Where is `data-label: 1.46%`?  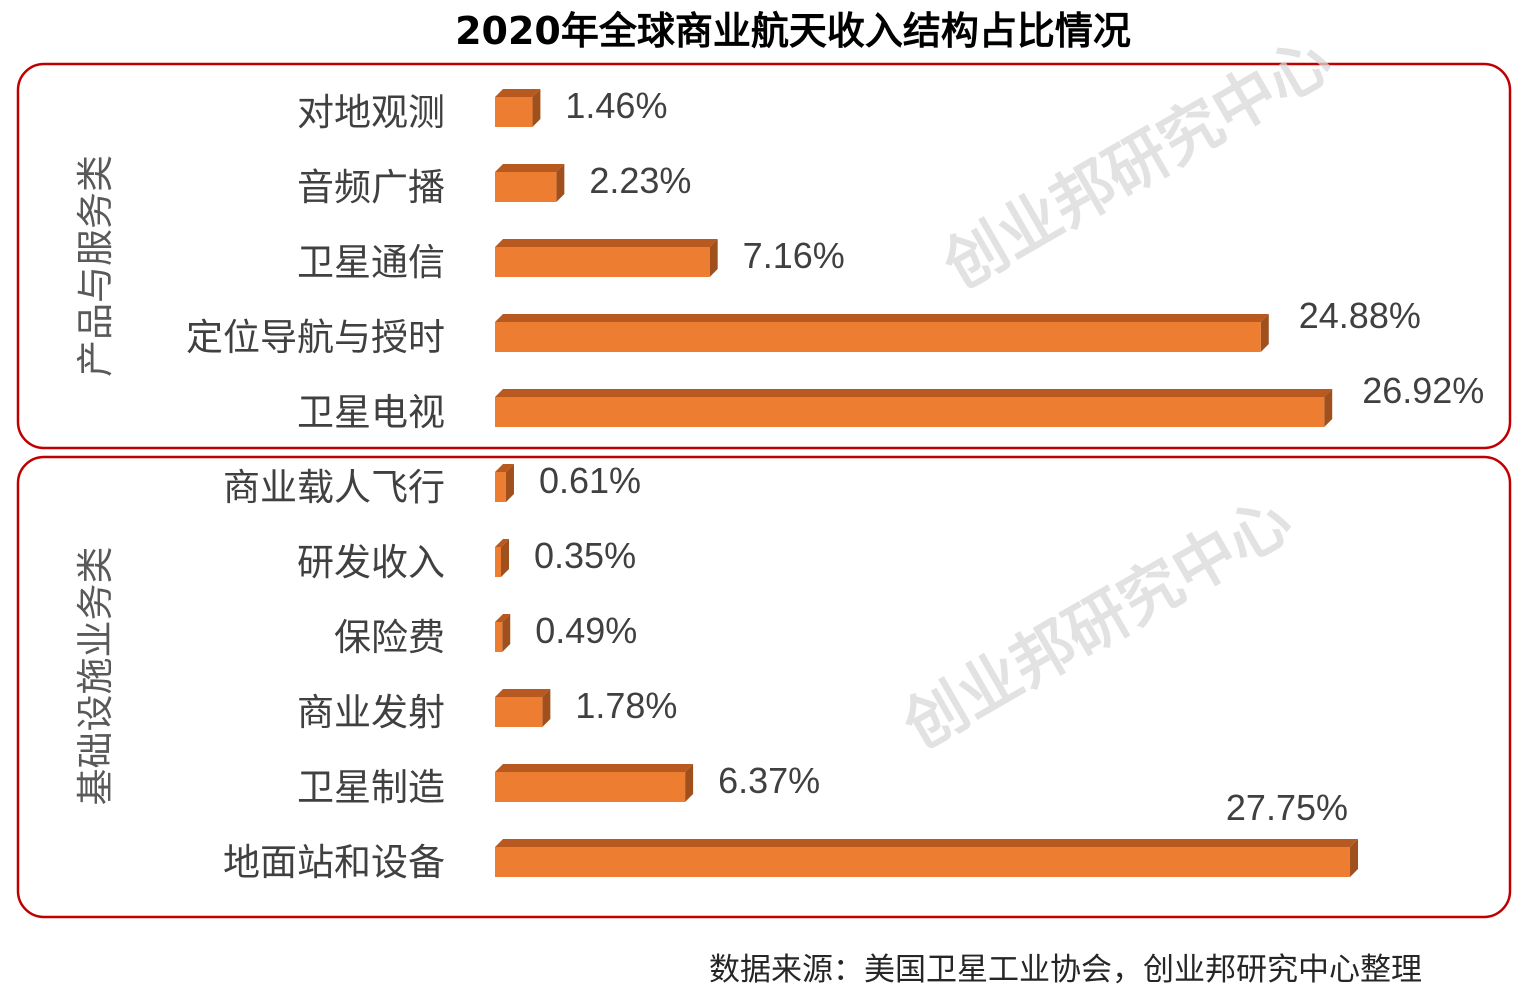 data-label: 1.46% is located at coordinates (616, 105).